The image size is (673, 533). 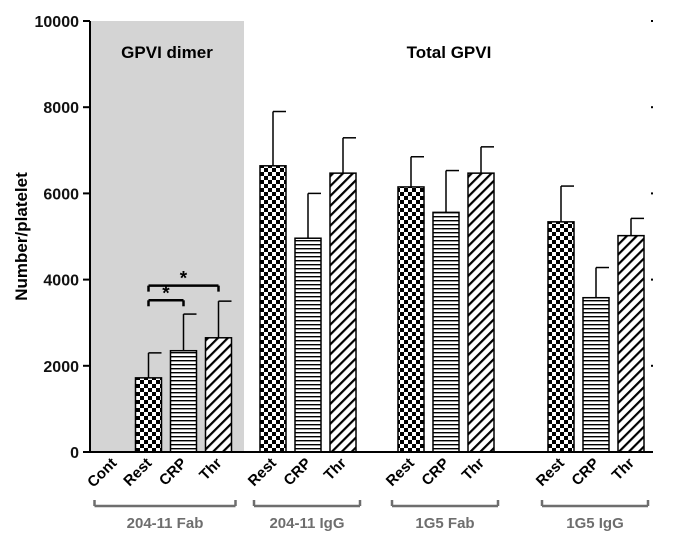 What do you see at coordinates (61, 281) in the screenshot?
I see `y-tick-label: 4000` at bounding box center [61, 281].